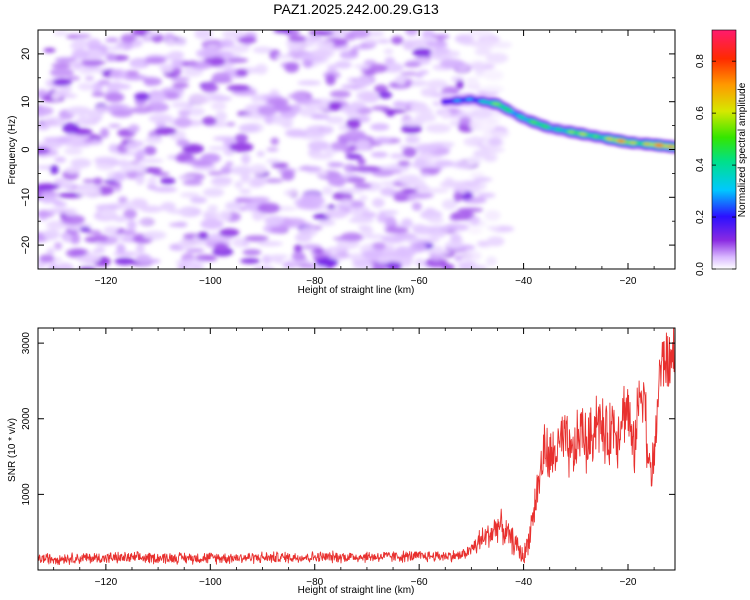 Image resolution: width=750 pixels, height=600 pixels. I want to click on x-tick-label: −100, so click(210, 582).